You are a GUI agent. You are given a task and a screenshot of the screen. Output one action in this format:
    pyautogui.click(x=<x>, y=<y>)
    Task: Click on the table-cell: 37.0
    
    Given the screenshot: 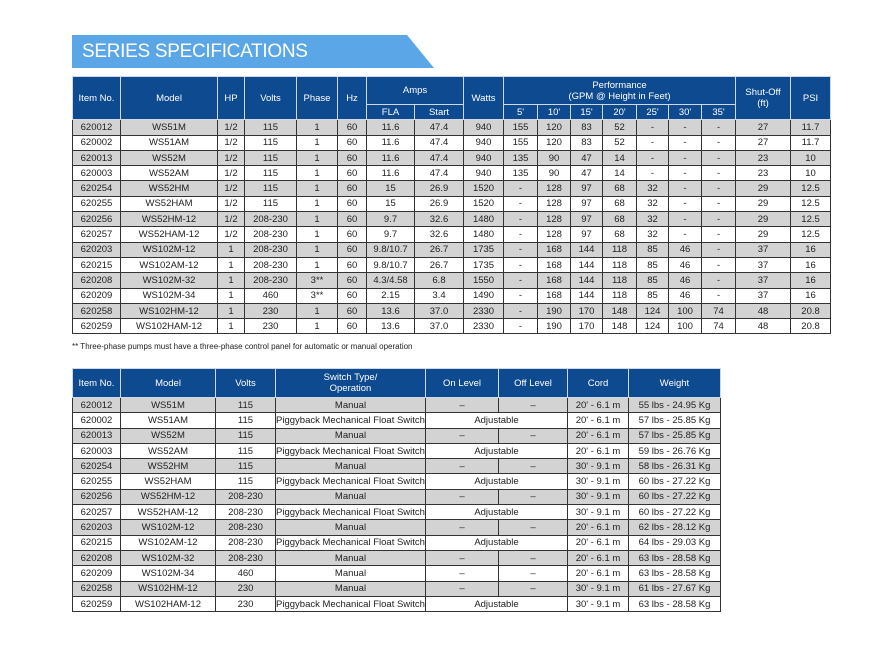 What is the action you would take?
    pyautogui.click(x=439, y=311)
    